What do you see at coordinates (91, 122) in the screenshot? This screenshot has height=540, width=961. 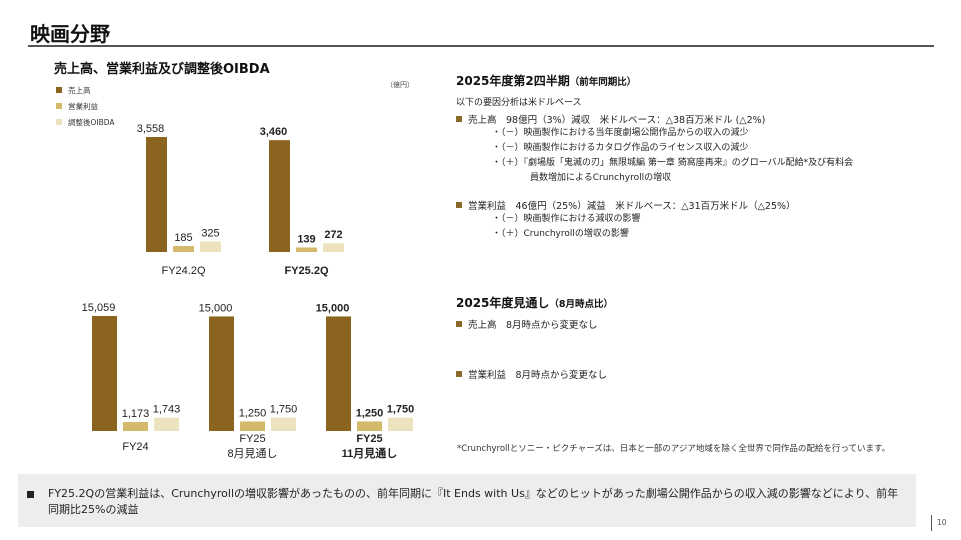 I see `legend-label: 調整後OIBDA` at bounding box center [91, 122].